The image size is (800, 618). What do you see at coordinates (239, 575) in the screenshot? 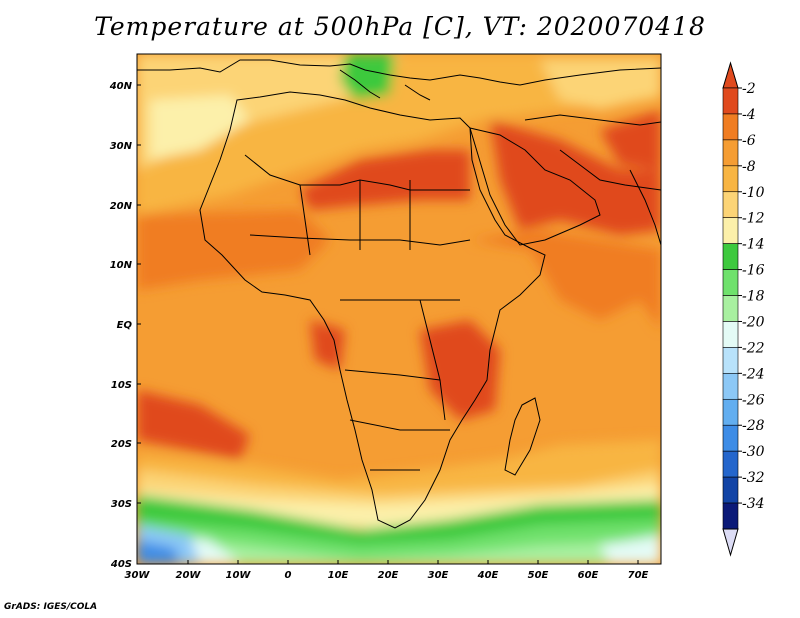
I see `lon-label-10w: 10W` at bounding box center [239, 575].